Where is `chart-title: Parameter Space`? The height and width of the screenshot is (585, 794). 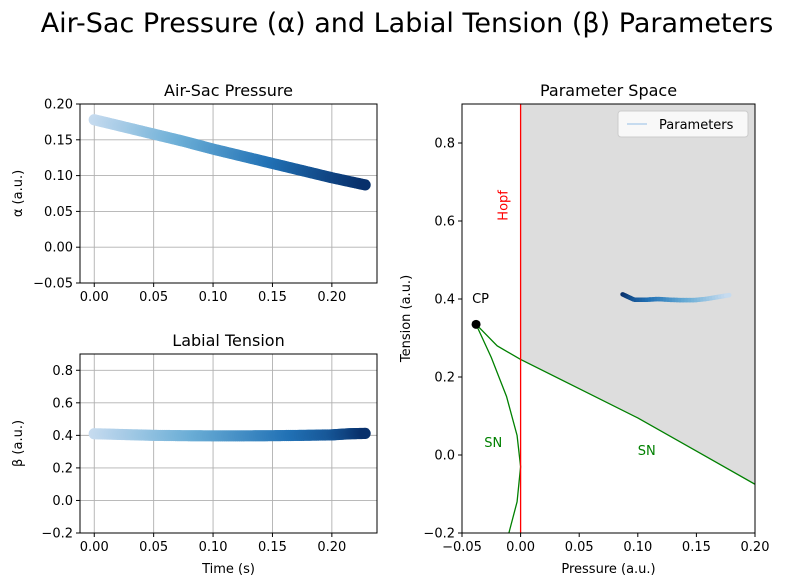
chart-title: Parameter Space is located at coordinates (608, 90).